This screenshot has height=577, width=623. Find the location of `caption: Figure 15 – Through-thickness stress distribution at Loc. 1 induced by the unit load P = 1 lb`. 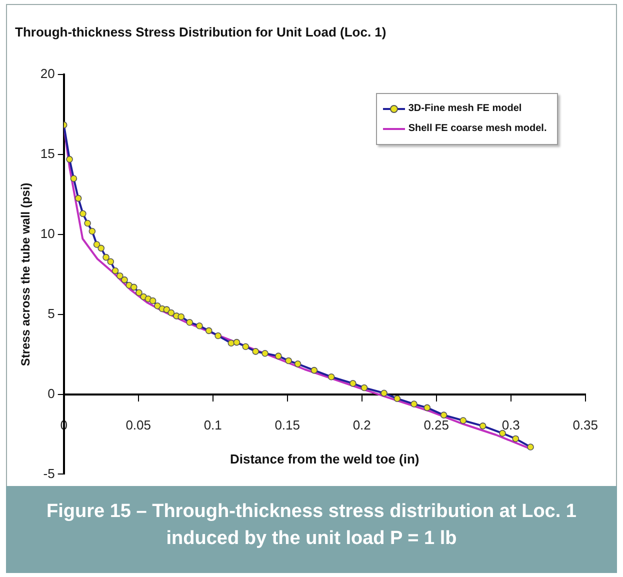

caption: Figure 15 – Through-thickness stress distribution at Loc. 1 induced by the unit load P = 1 lb is located at coordinates (311, 529).